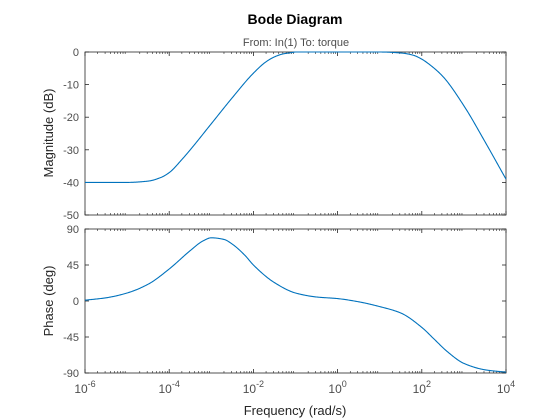 Image resolution: width=560 pixels, height=420 pixels. What do you see at coordinates (76, 53) in the screenshot?
I see `magnitude-ytick-label: 0` at bounding box center [76, 53].